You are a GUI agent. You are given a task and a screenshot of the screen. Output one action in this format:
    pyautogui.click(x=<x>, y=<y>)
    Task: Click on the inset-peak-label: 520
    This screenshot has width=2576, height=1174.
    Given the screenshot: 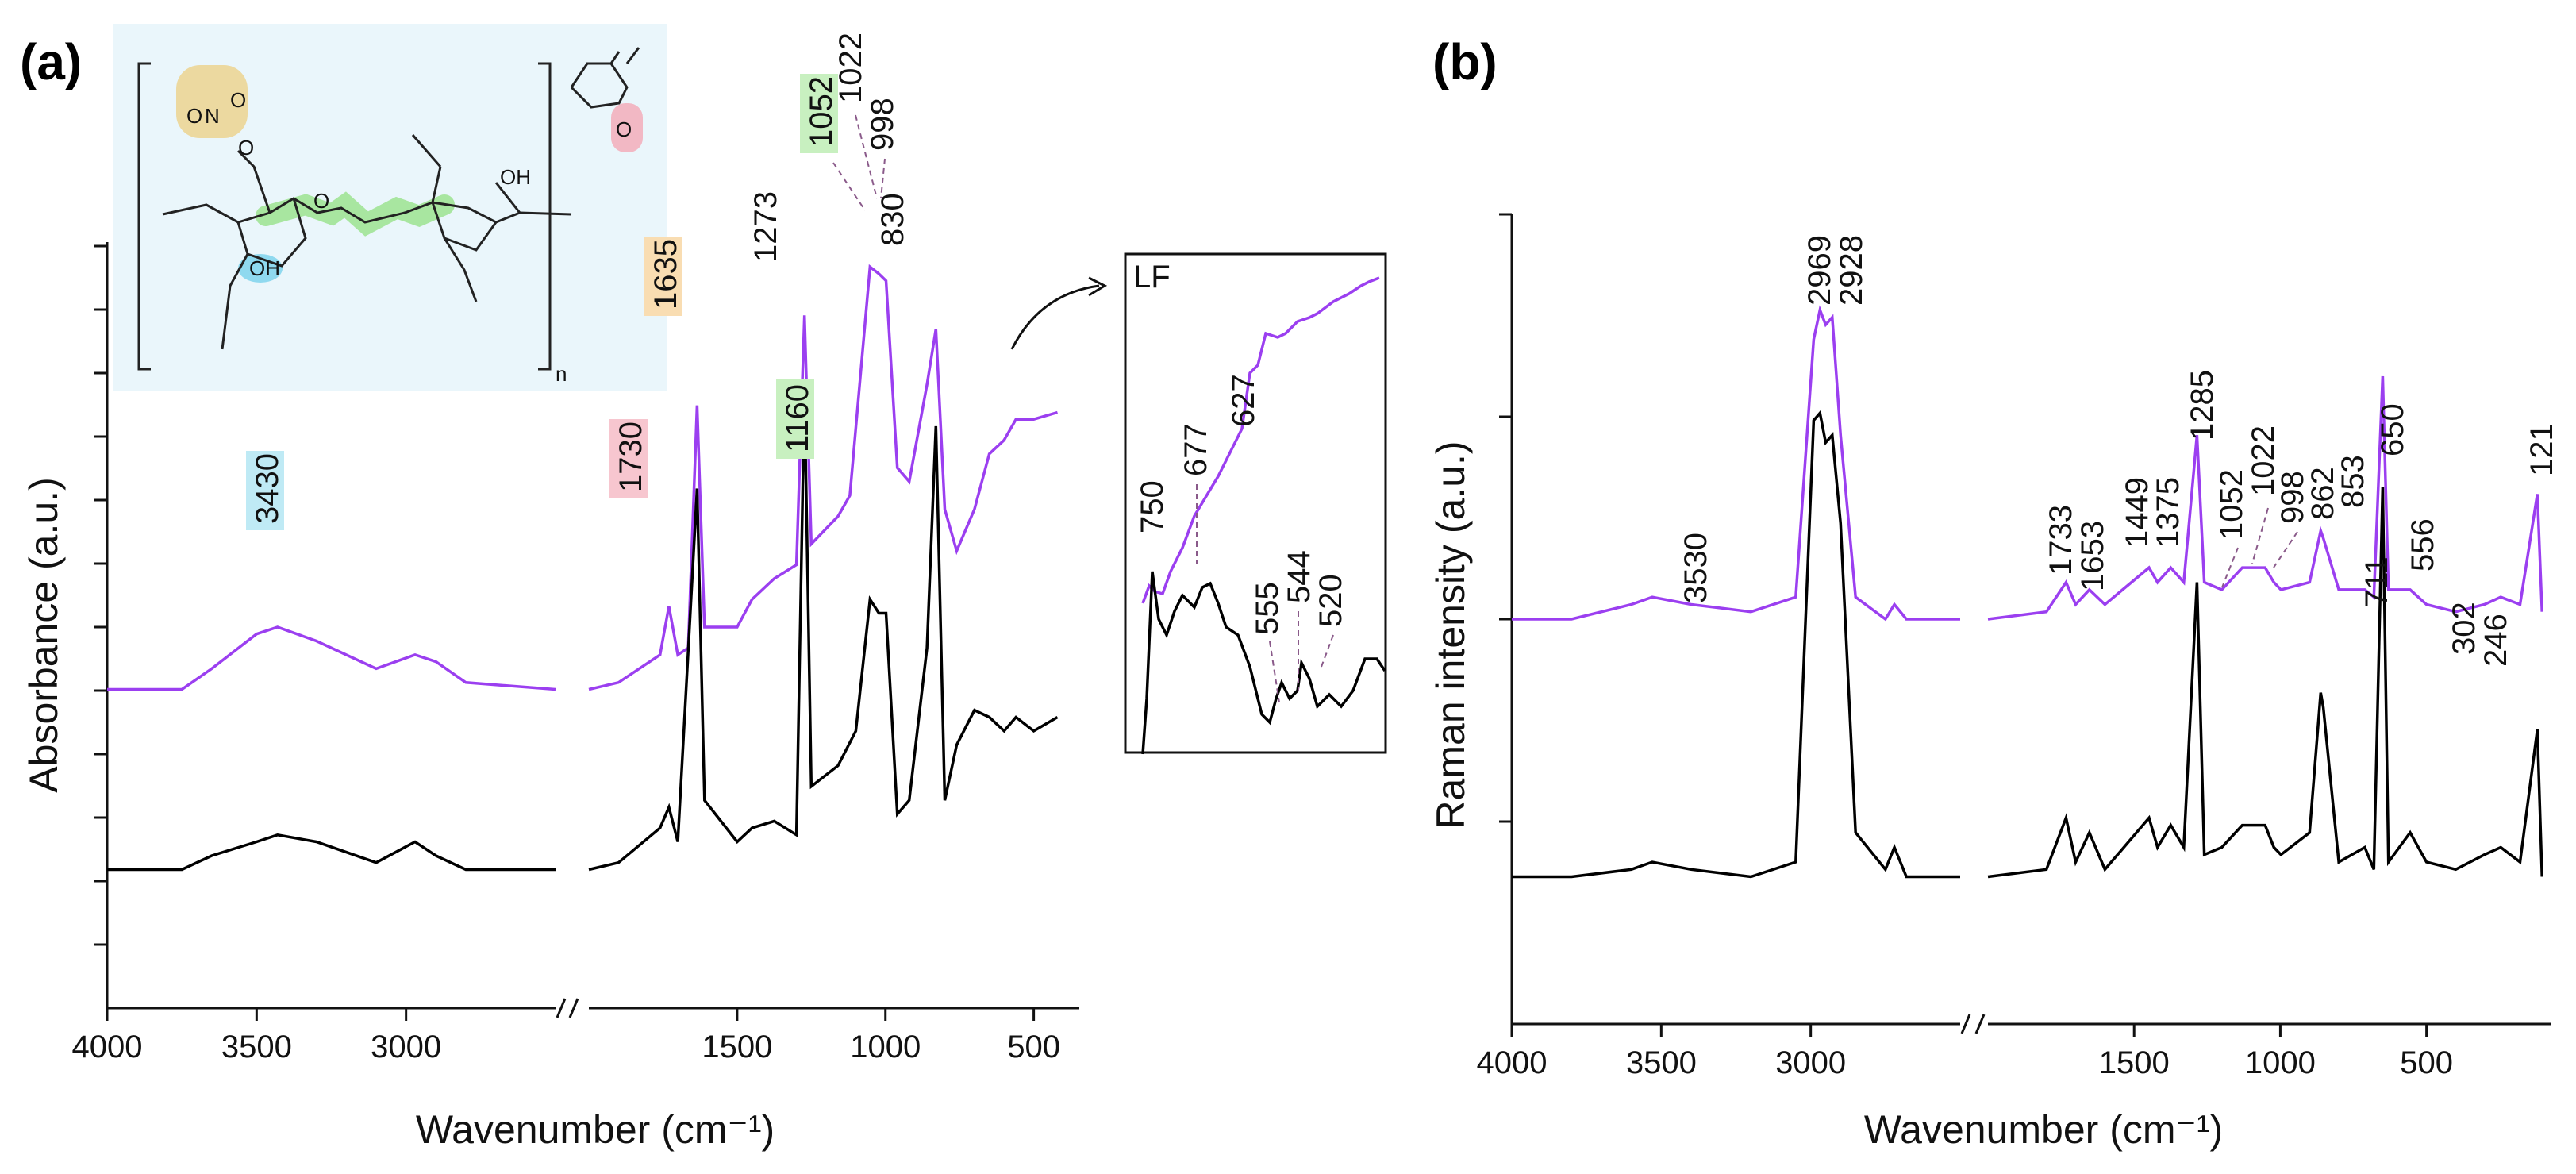 What is the action you would take?
    pyautogui.click(x=1330, y=600)
    